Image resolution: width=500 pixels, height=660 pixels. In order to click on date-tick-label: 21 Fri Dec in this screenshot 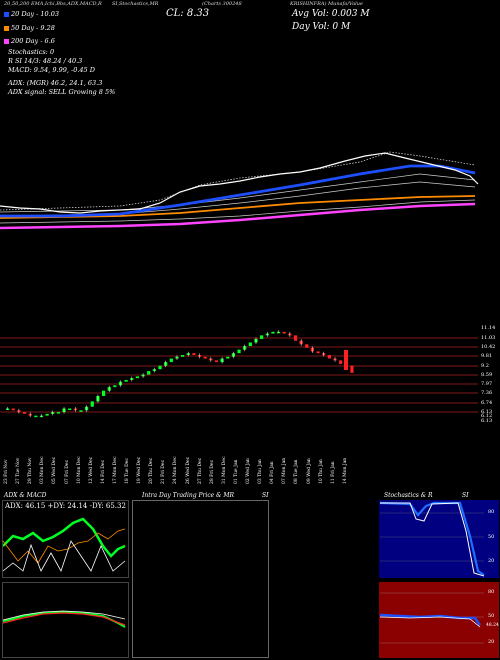, I will do `click(164, 471)`.